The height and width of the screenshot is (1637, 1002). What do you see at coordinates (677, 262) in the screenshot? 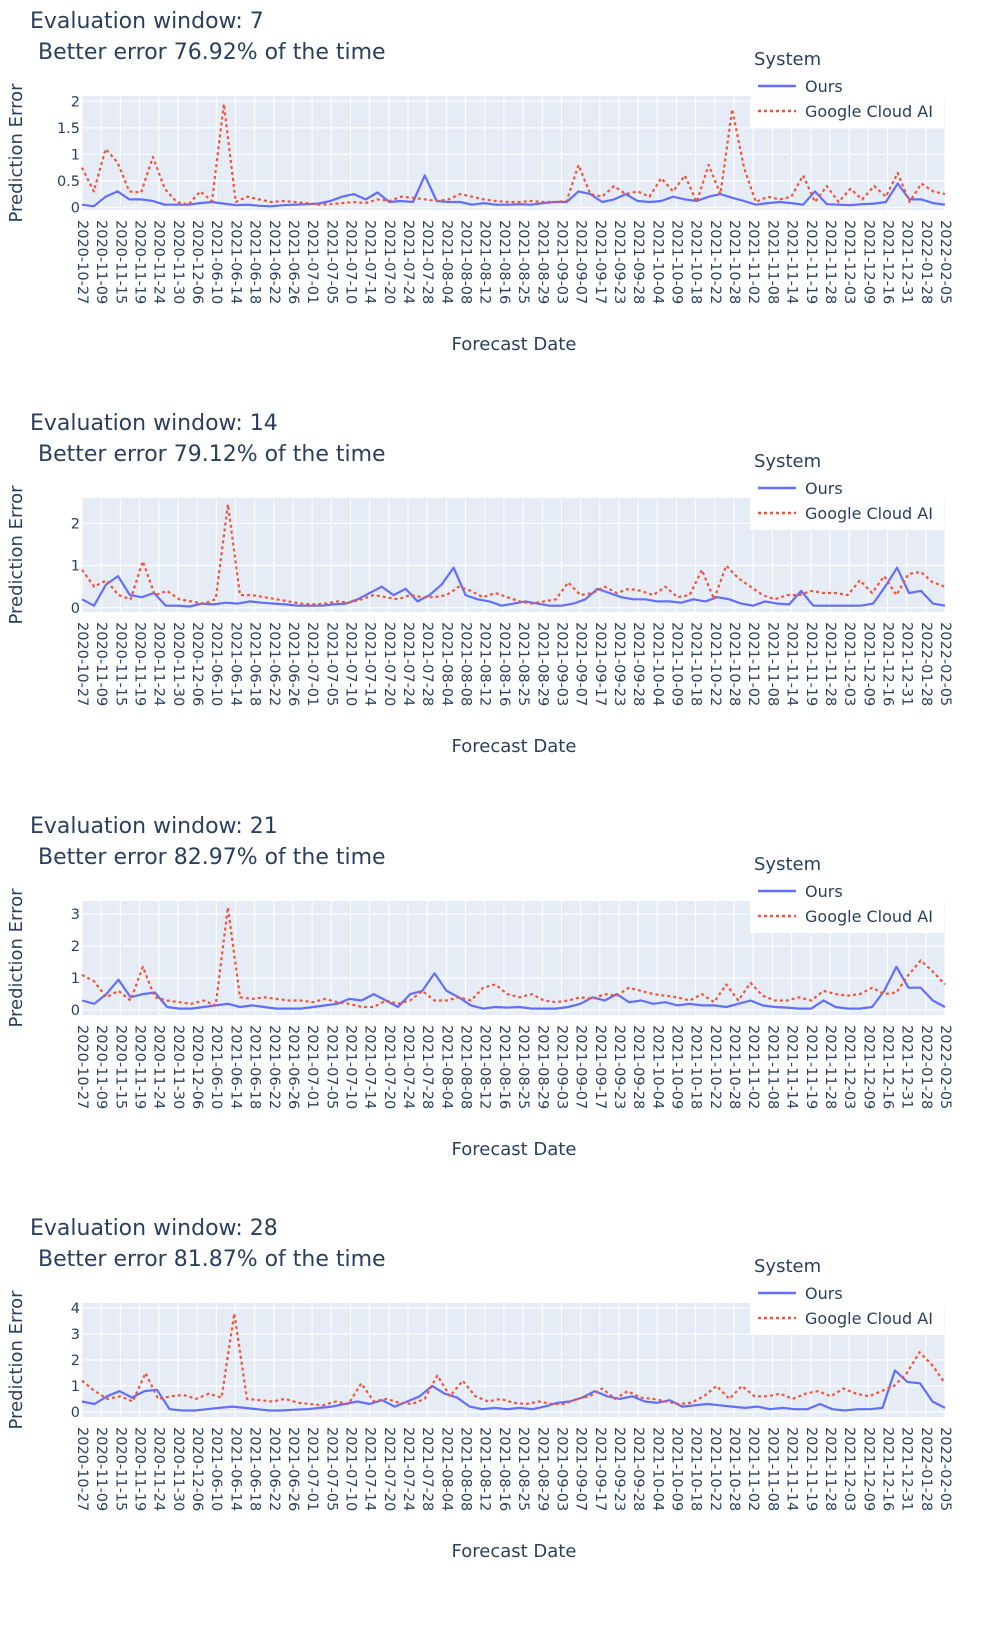
I see `x-tick-label: 2021-10-09` at bounding box center [677, 262].